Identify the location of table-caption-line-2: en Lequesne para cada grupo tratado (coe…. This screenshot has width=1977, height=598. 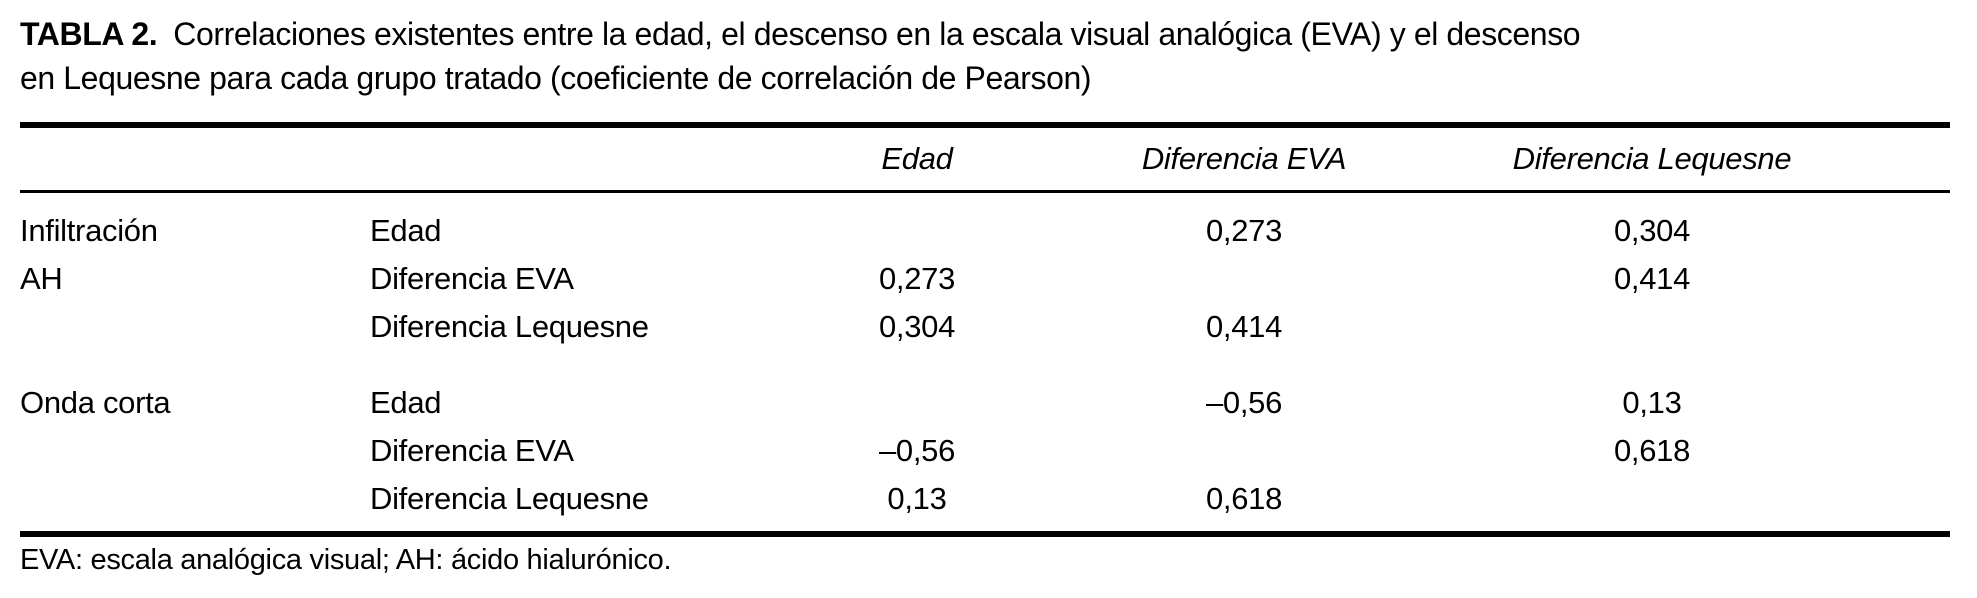
(556, 78).